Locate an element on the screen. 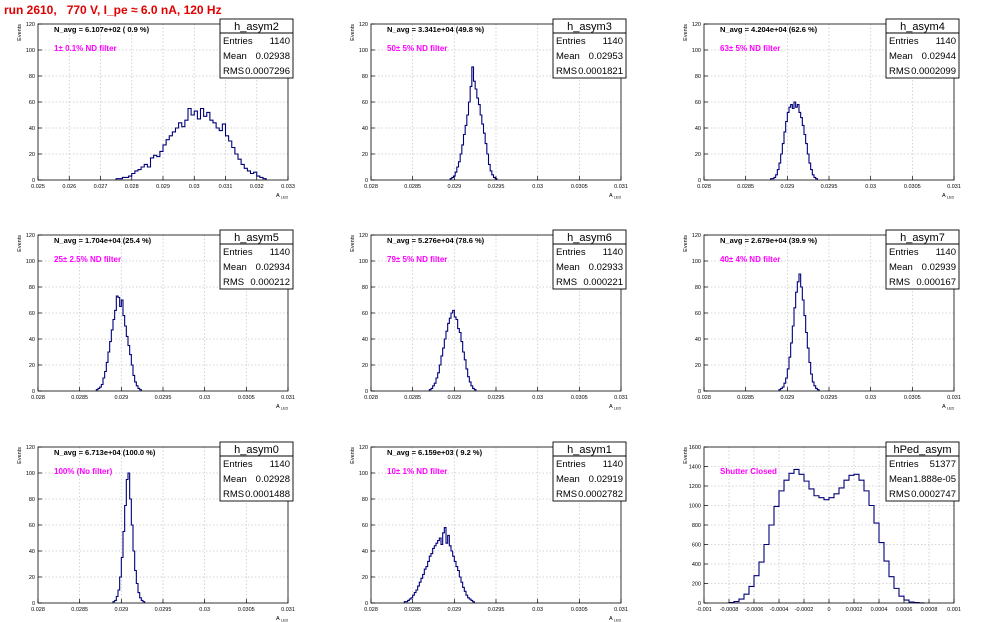 The width and height of the screenshot is (996, 622). x-tick-label: -0.0002 is located at coordinates (804, 610).